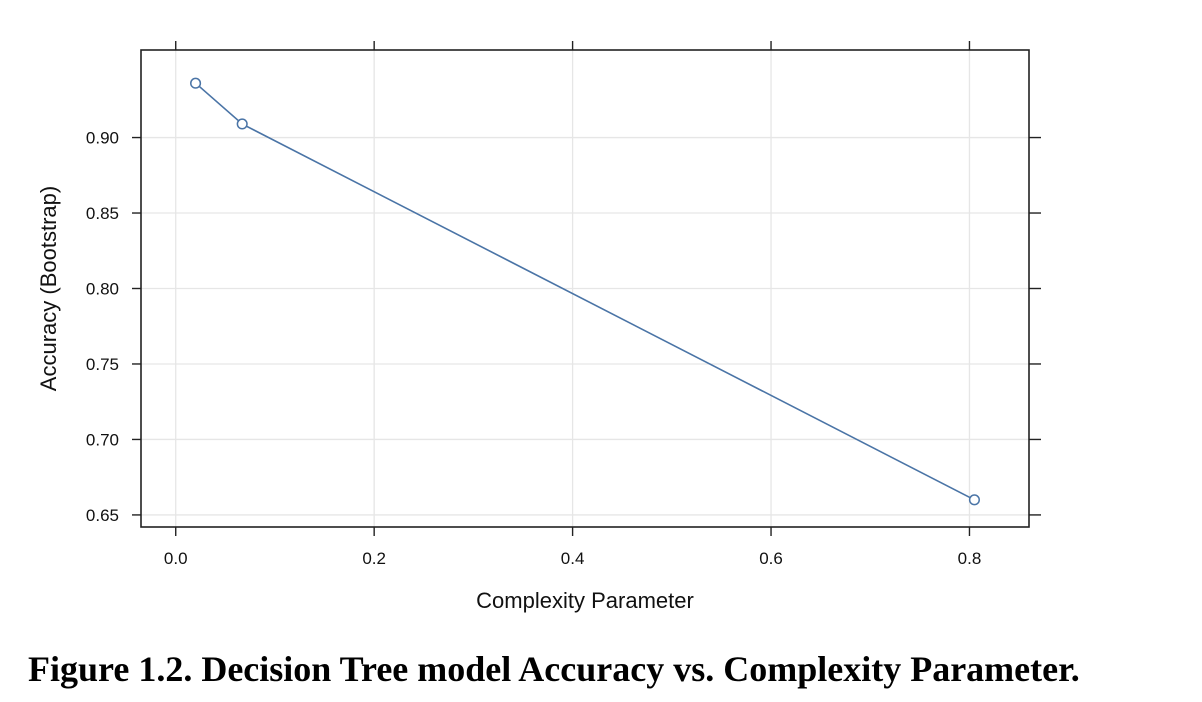 This screenshot has height=702, width=1202. Describe the element at coordinates (102, 439) in the screenshot. I see `y-tick-label: 0.70` at that location.